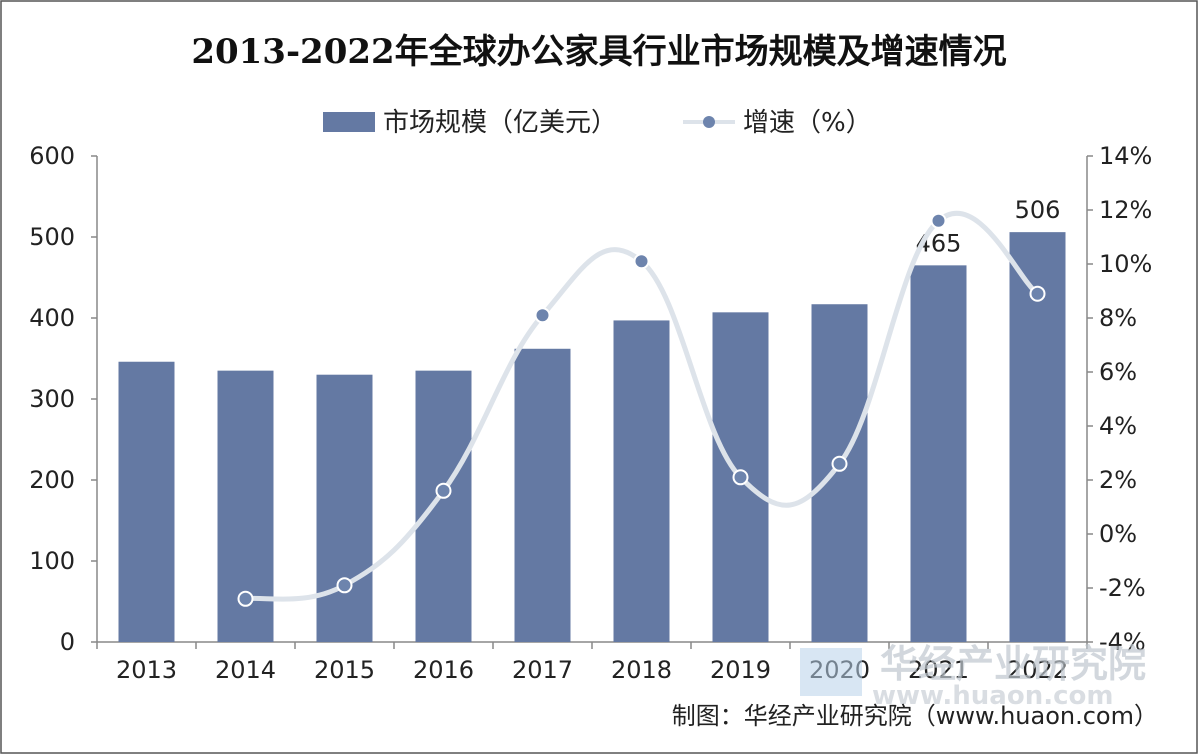 This screenshot has height=754, width=1198. Describe the element at coordinates (1037, 293) in the screenshot. I see `growth-point-2022` at that location.